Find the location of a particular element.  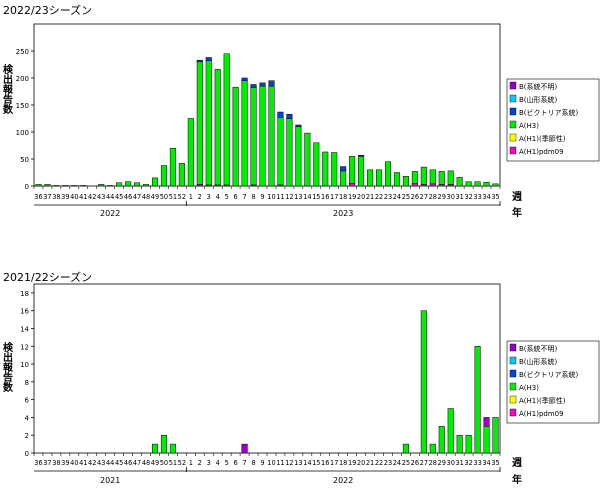

y-tick-label: 10 is located at coordinates (24, 365).